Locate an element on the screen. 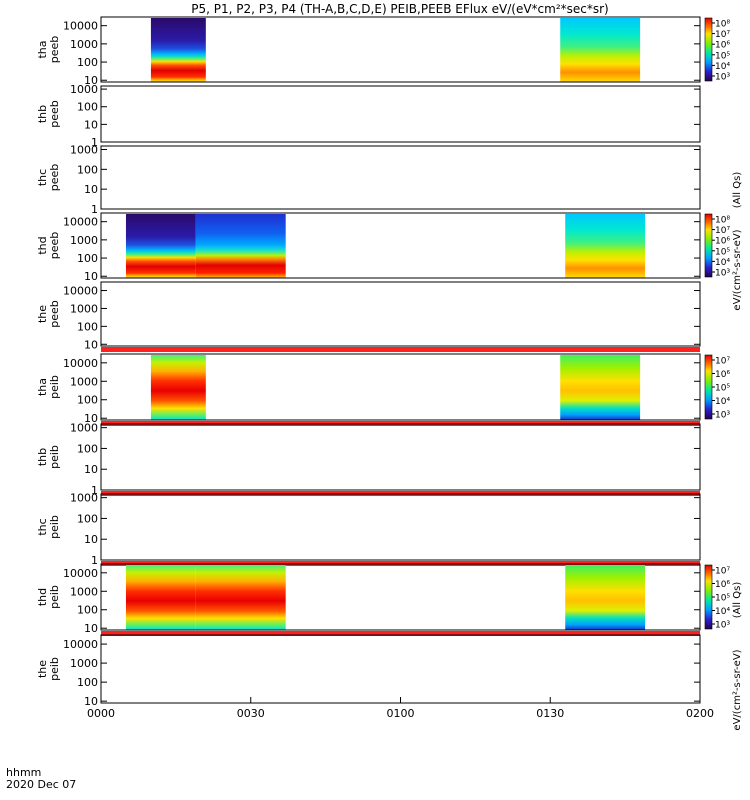  ytick-label-thc_peib-2: 10 is located at coordinates (91, 539).